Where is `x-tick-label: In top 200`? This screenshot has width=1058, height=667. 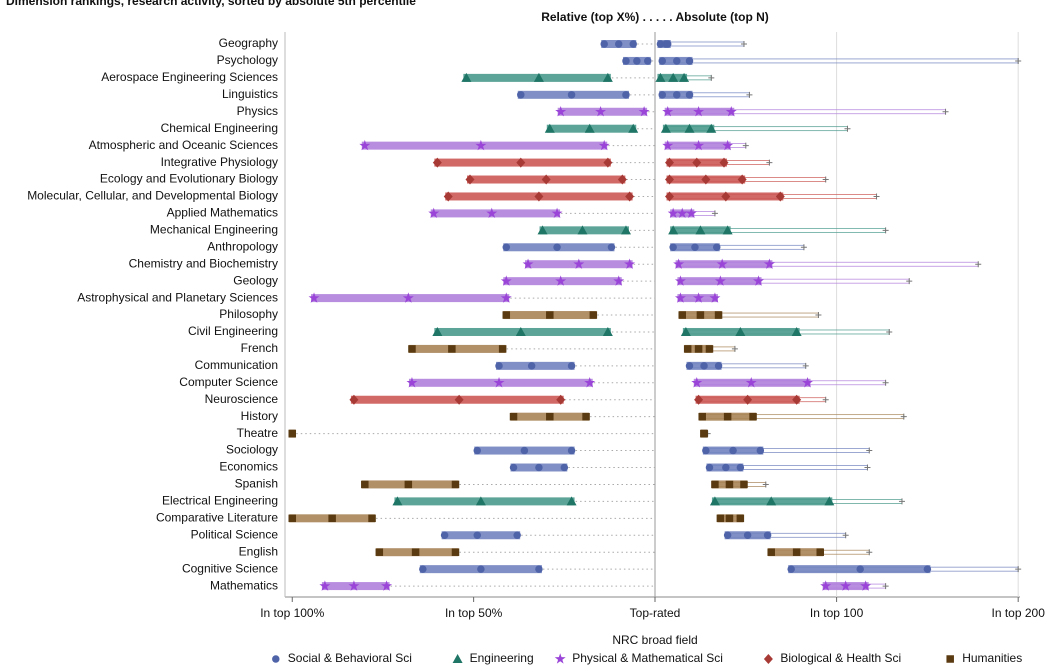
x-tick-label: In top 200 is located at coordinates (1018, 613).